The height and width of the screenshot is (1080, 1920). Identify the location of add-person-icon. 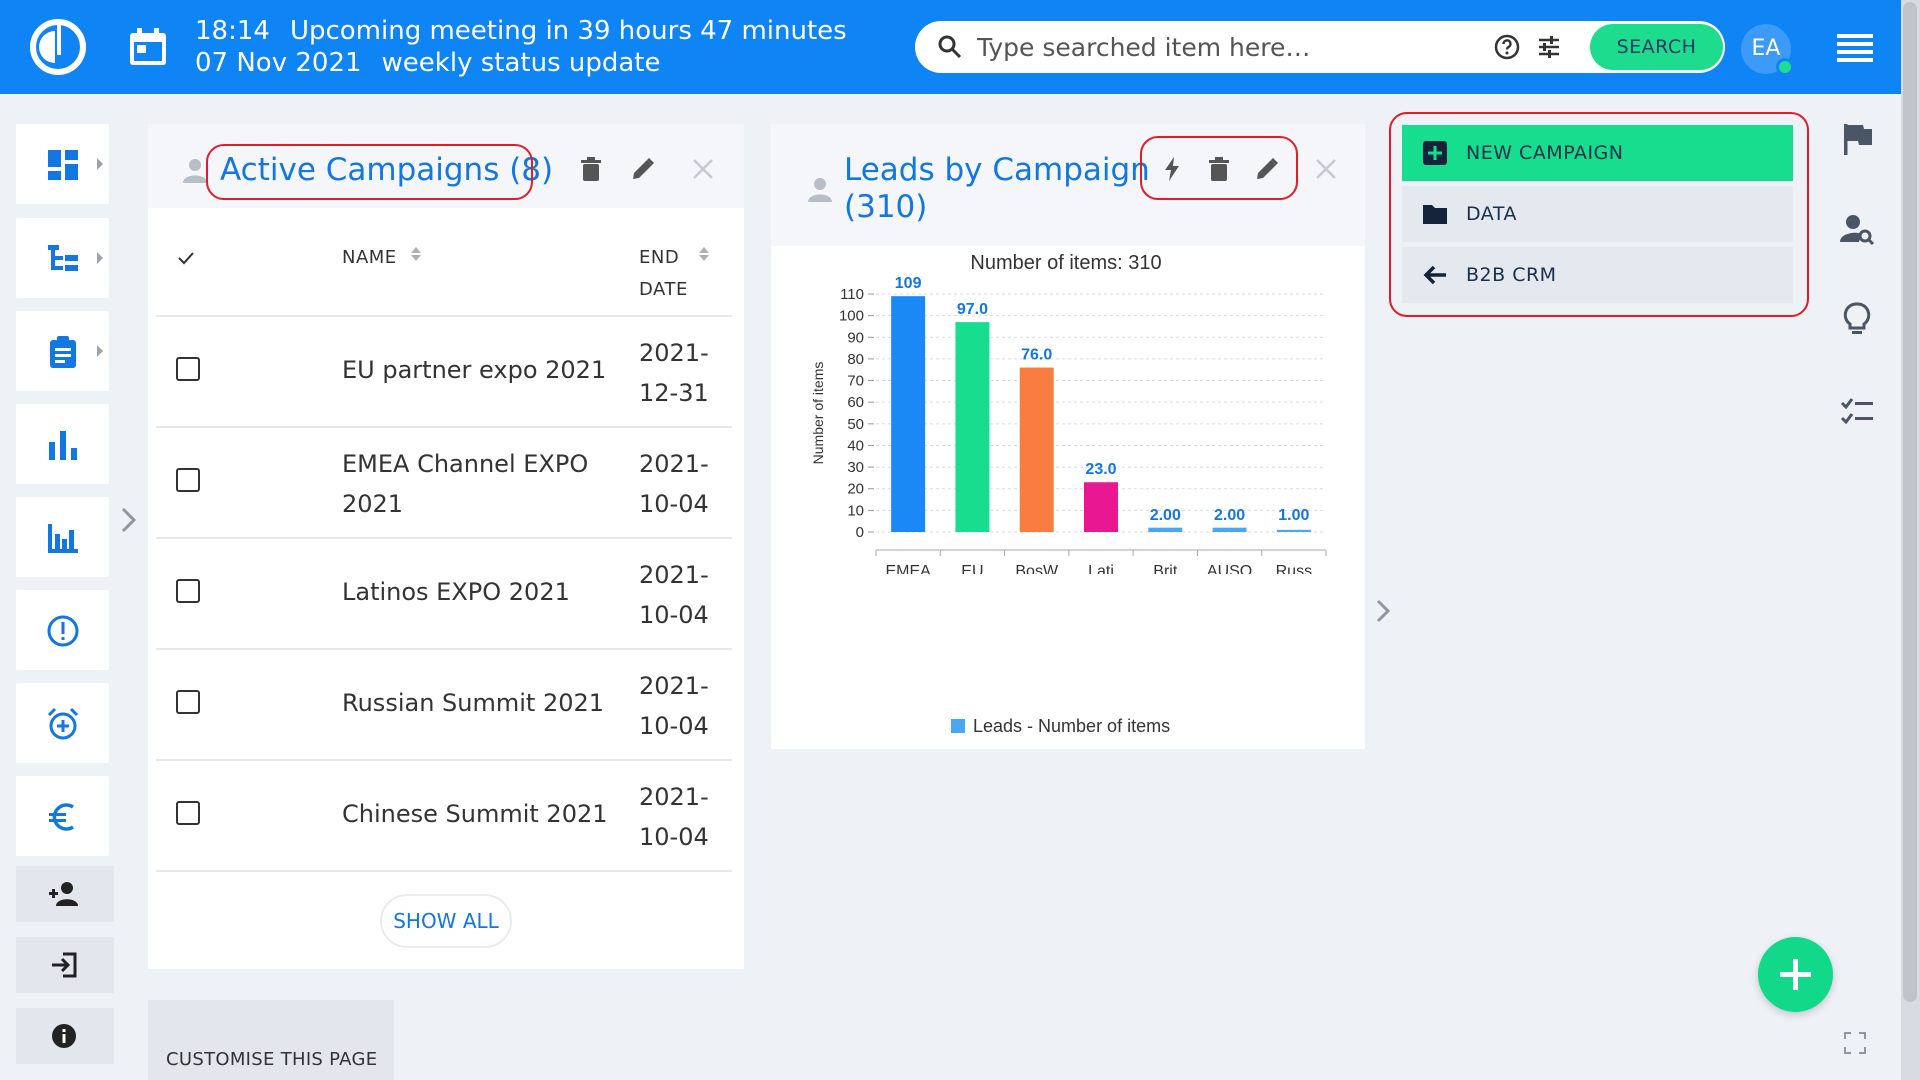
(63, 894).